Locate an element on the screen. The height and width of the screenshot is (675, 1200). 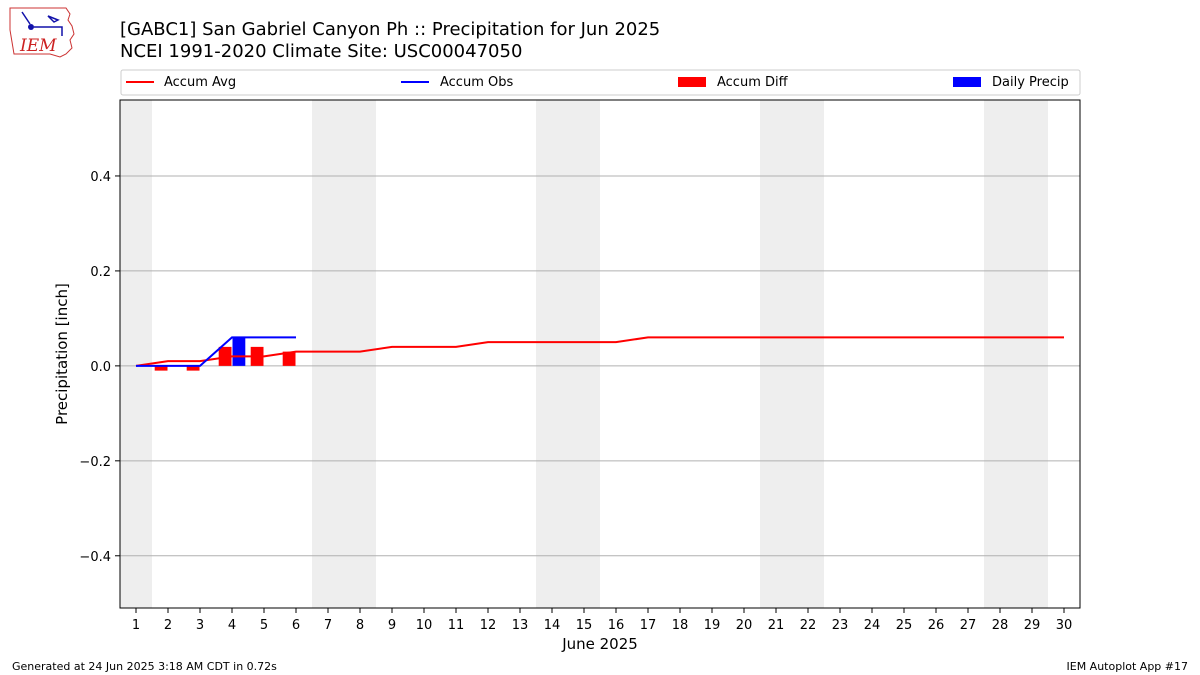
legend-label-accum-obs: Accum Obs is located at coordinates (476, 82).